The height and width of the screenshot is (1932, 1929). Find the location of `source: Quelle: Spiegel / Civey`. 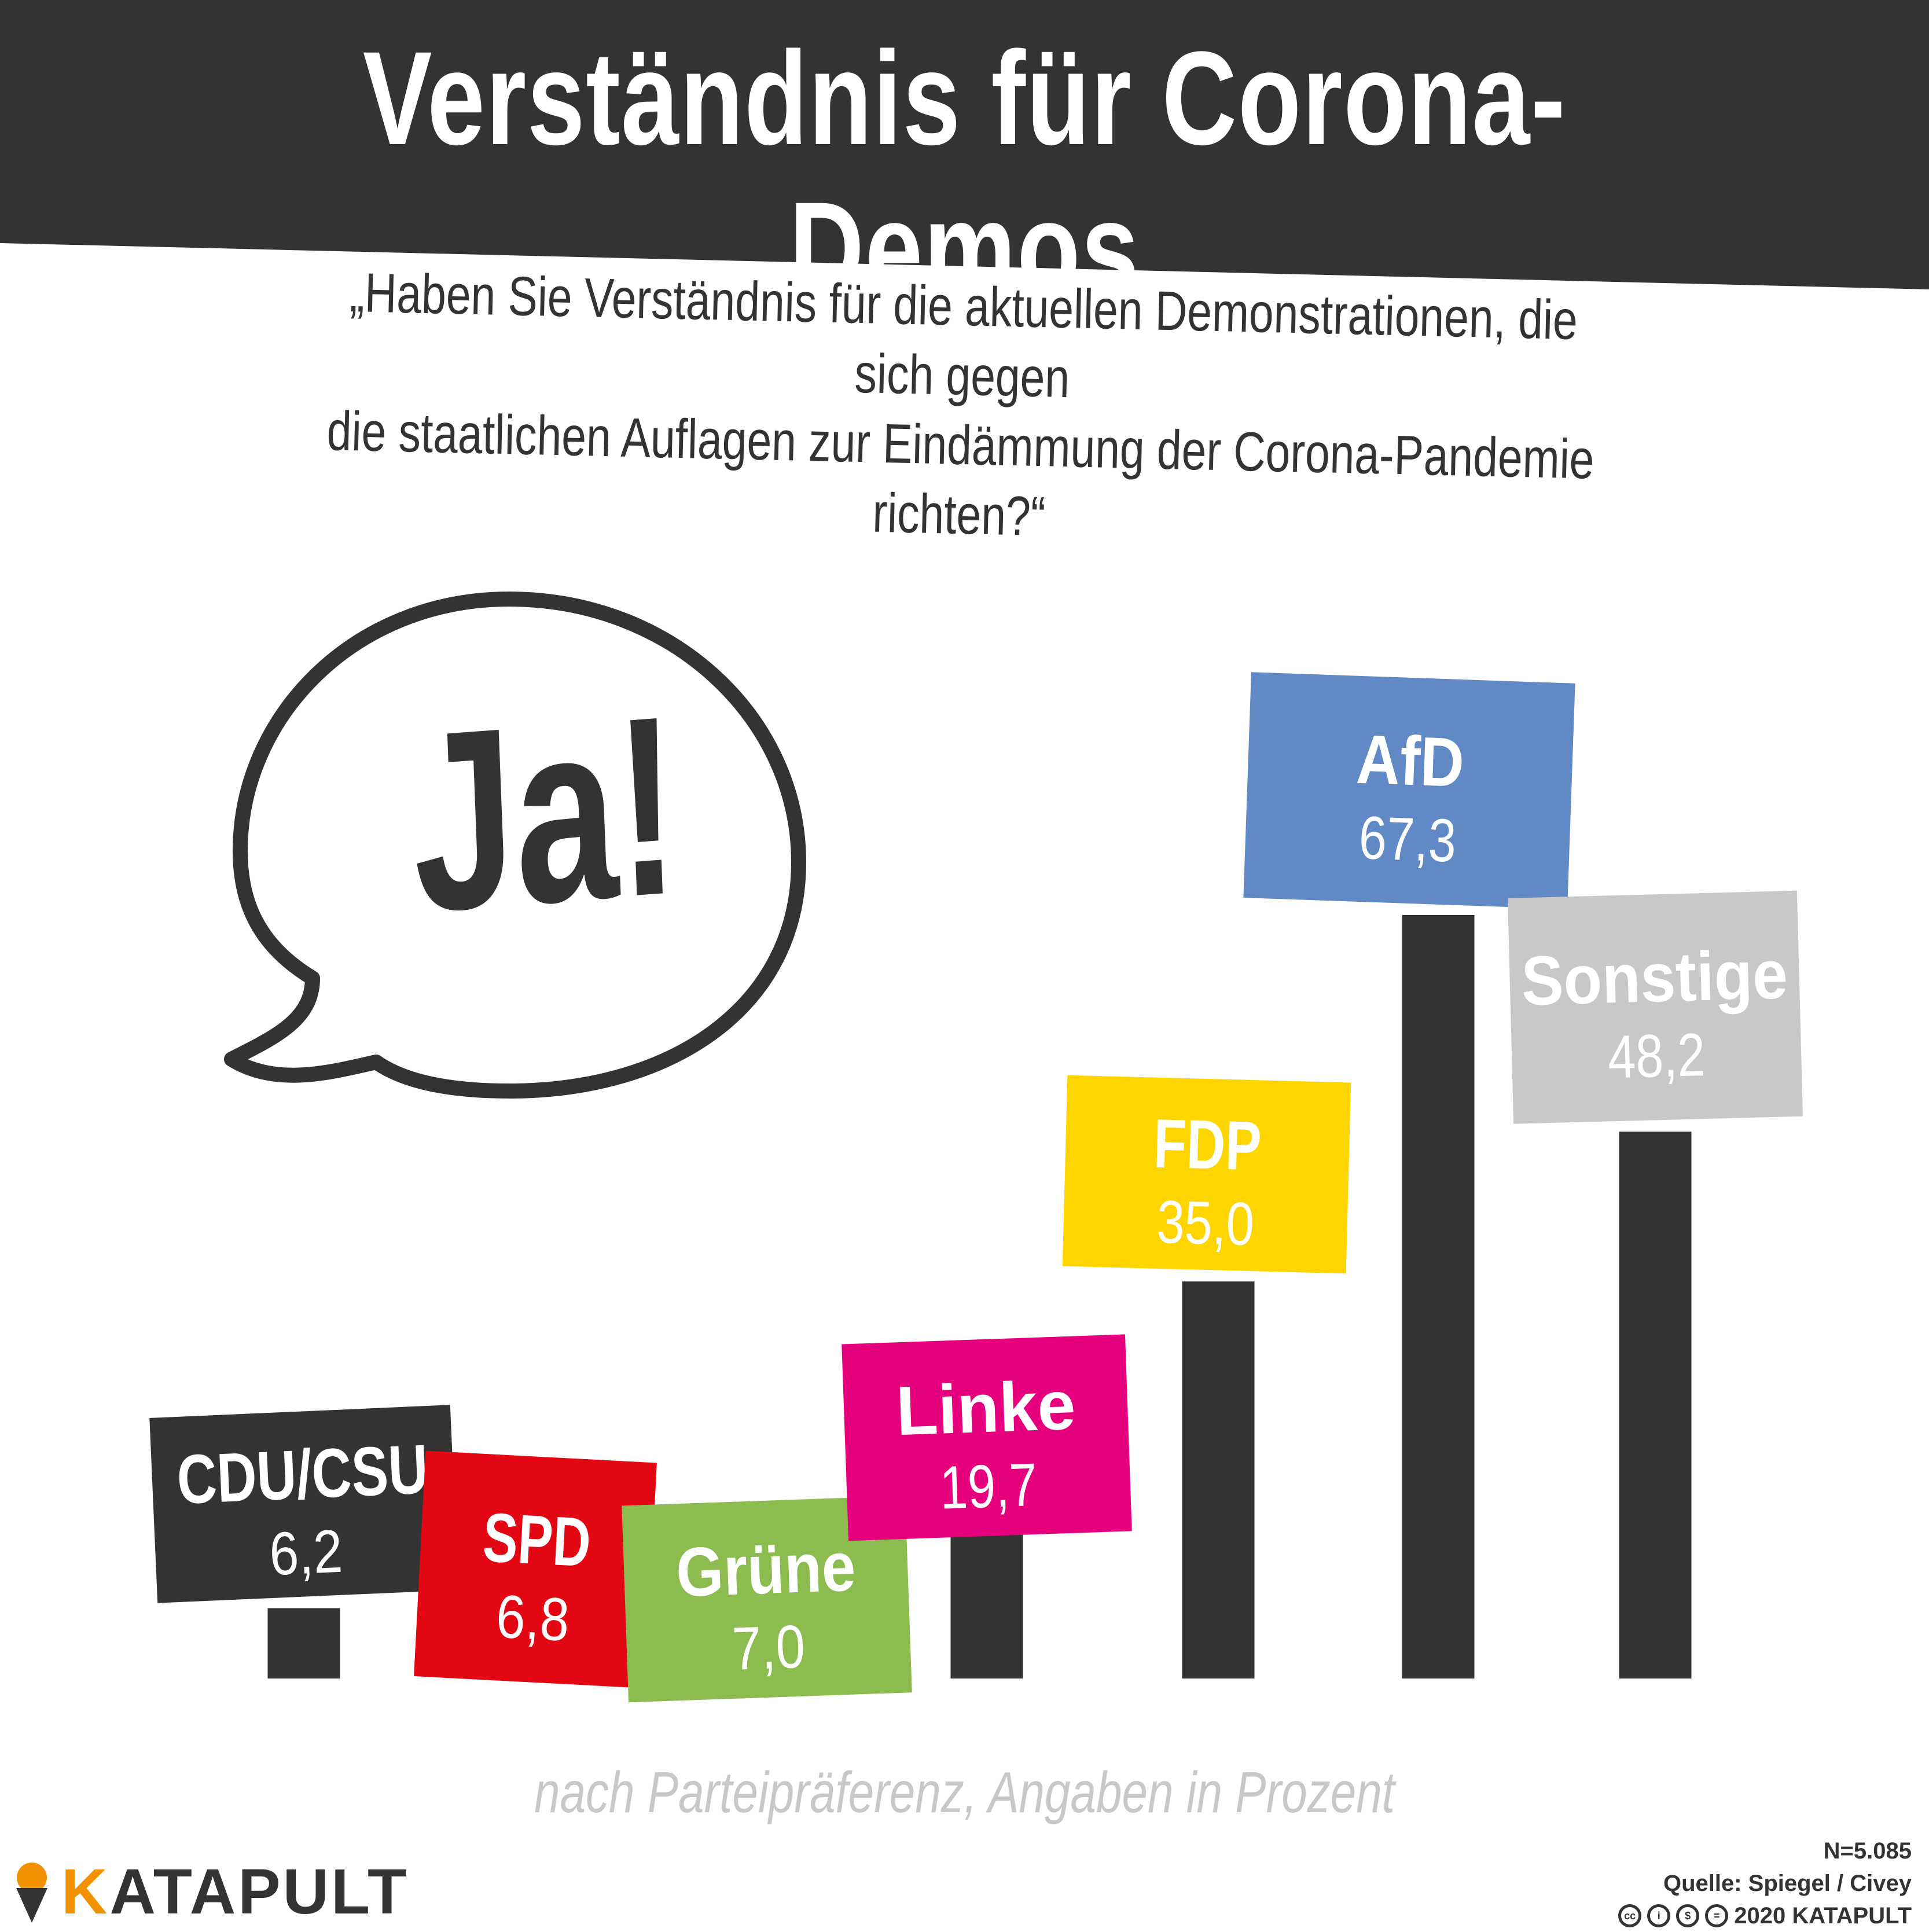

source: Quelle: Spiegel / Civey is located at coordinates (1787, 1883).